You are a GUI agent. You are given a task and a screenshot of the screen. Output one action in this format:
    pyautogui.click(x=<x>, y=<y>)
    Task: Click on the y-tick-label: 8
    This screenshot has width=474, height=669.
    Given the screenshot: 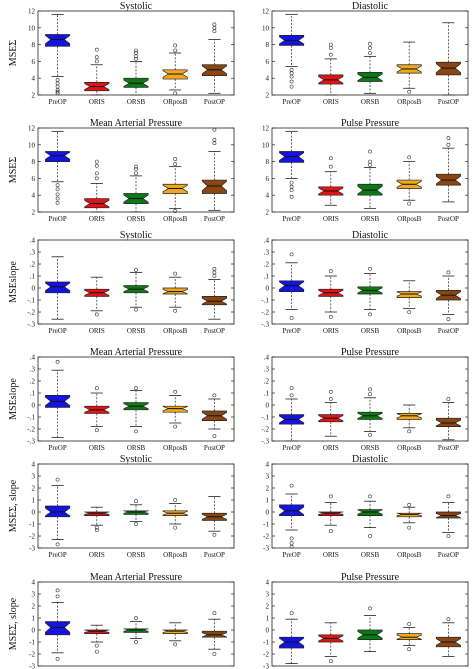 What is the action you would take?
    pyautogui.click(x=268, y=162)
    